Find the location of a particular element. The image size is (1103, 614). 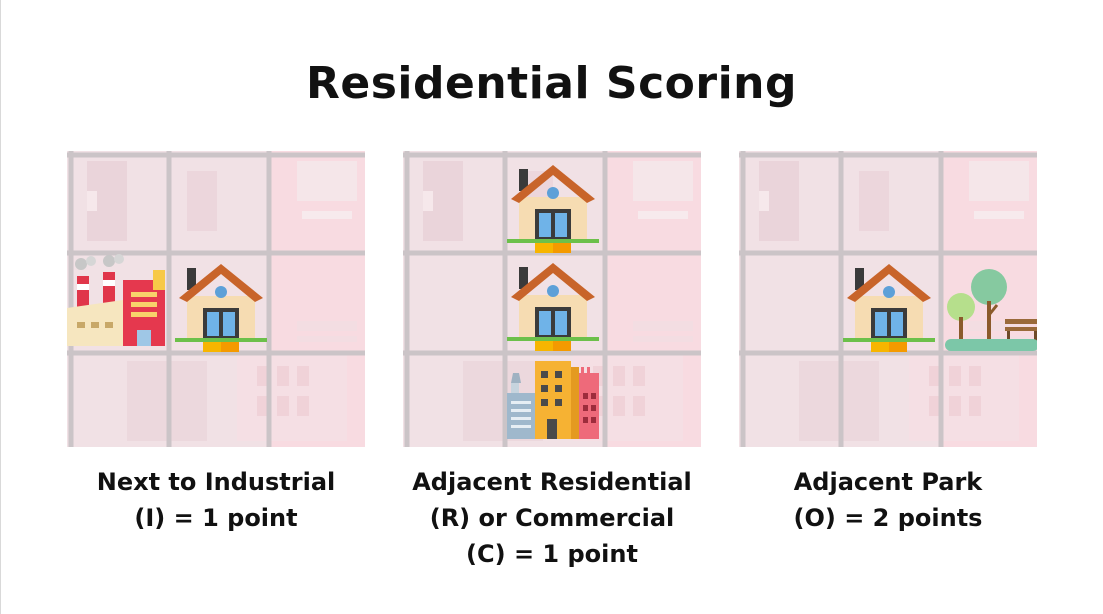

factory-icon is located at coordinates (116, 300).